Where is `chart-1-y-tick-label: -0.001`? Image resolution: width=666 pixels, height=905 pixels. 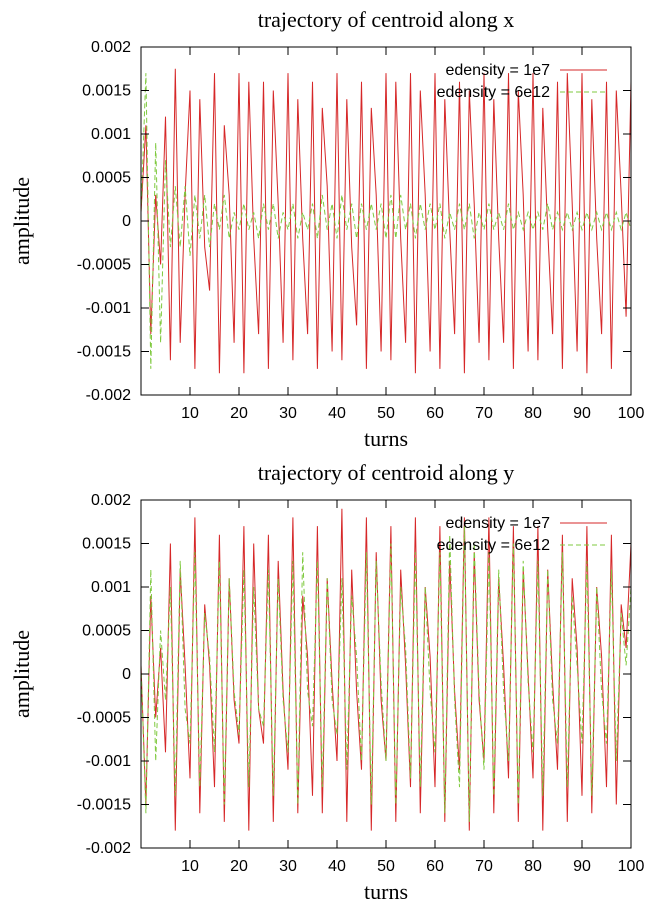
chart-1-y-tick-label: -0.001 is located at coordinates (108, 308).